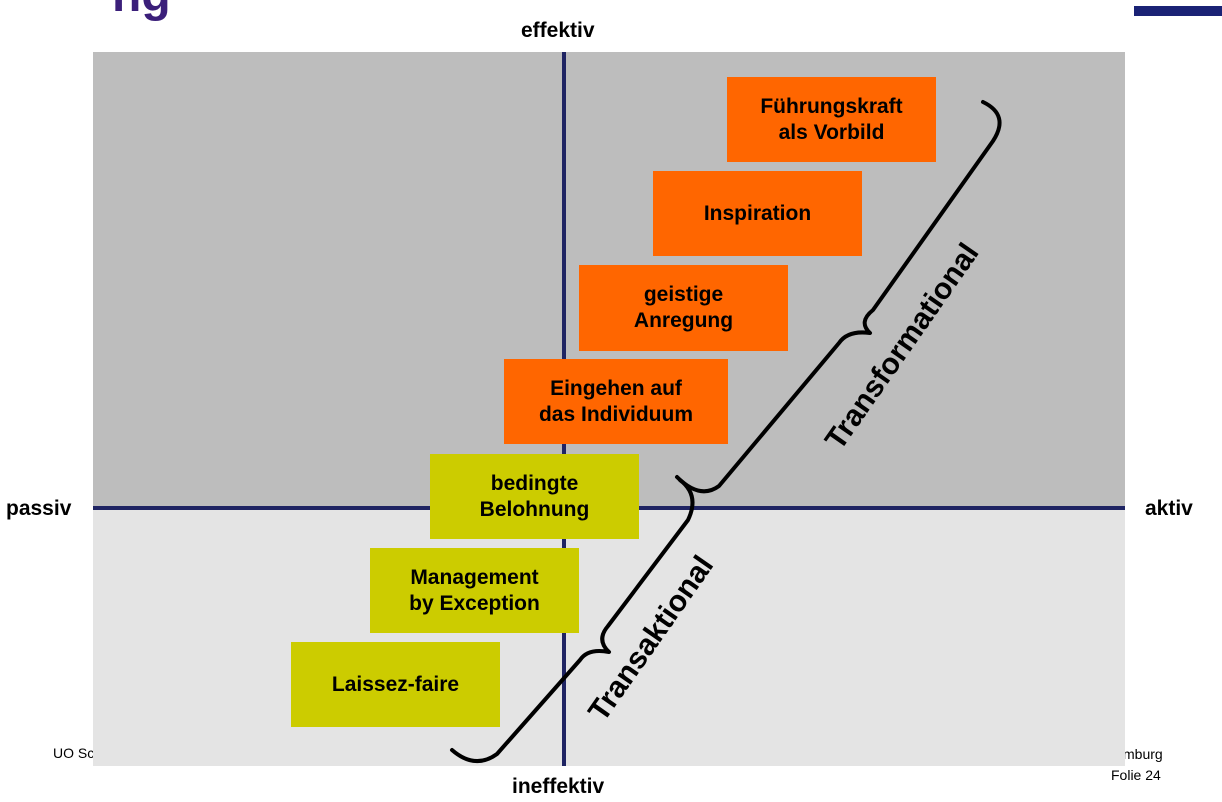  I want to click on style-box-inspiration: Inspiration, so click(757, 213).